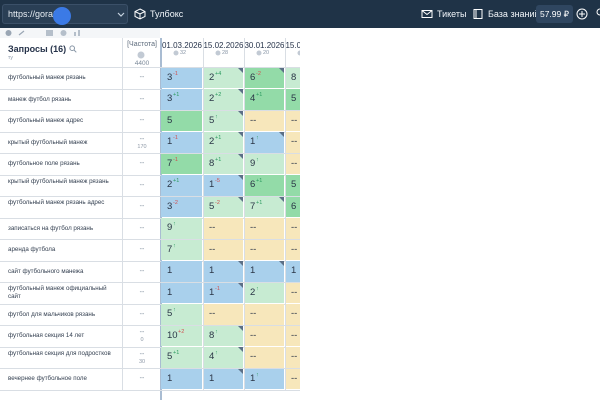 The image size is (600, 400). Describe the element at coordinates (223, 99) in the screenshot. I see `position-cell: 2 +2` at that location.